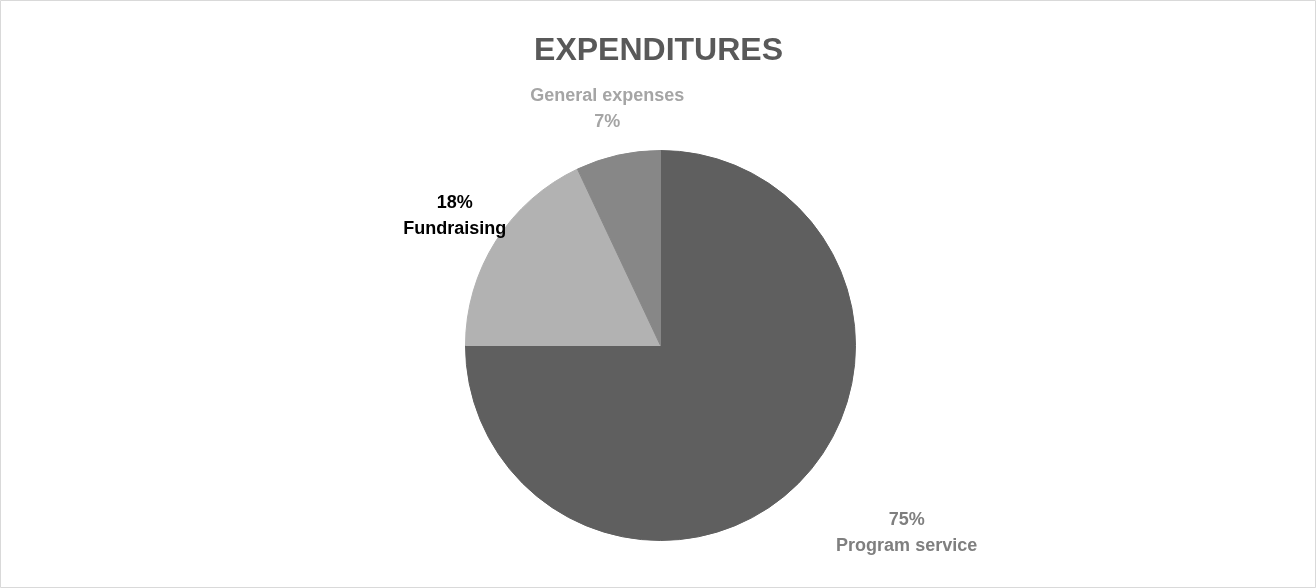 The width and height of the screenshot is (1316, 588). Describe the element at coordinates (907, 544) in the screenshot. I see `slice-label: Program service` at that location.